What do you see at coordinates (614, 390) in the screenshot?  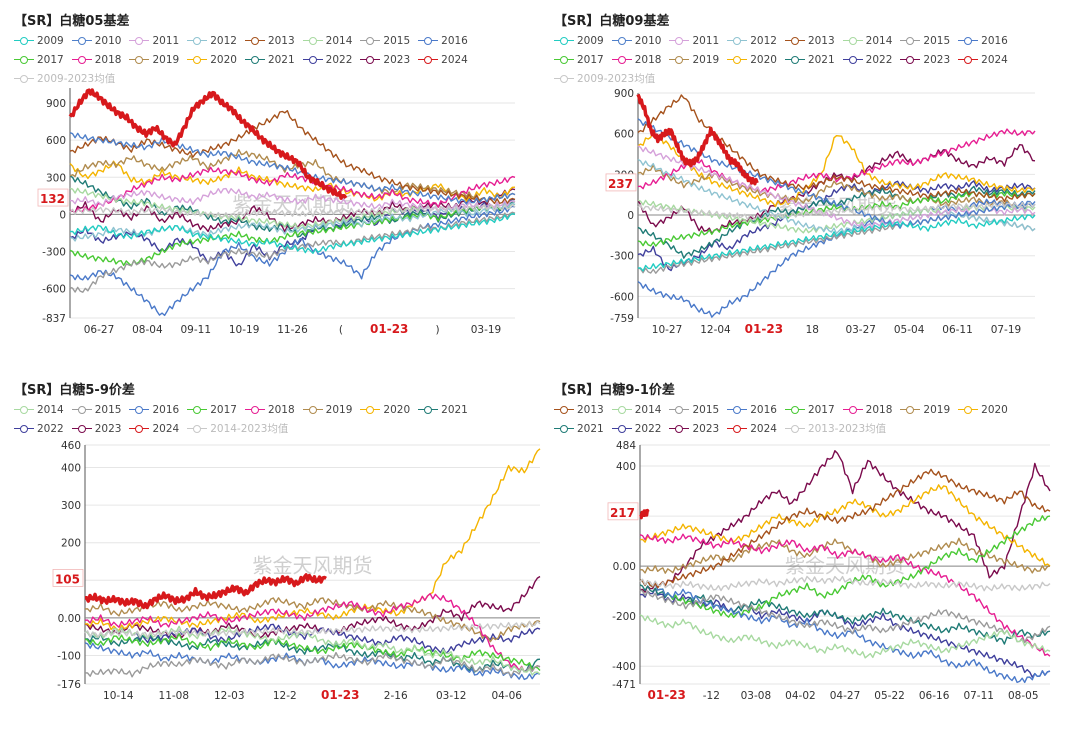 I see `chart-title: 【SR】白糖9-1价差` at bounding box center [614, 390].